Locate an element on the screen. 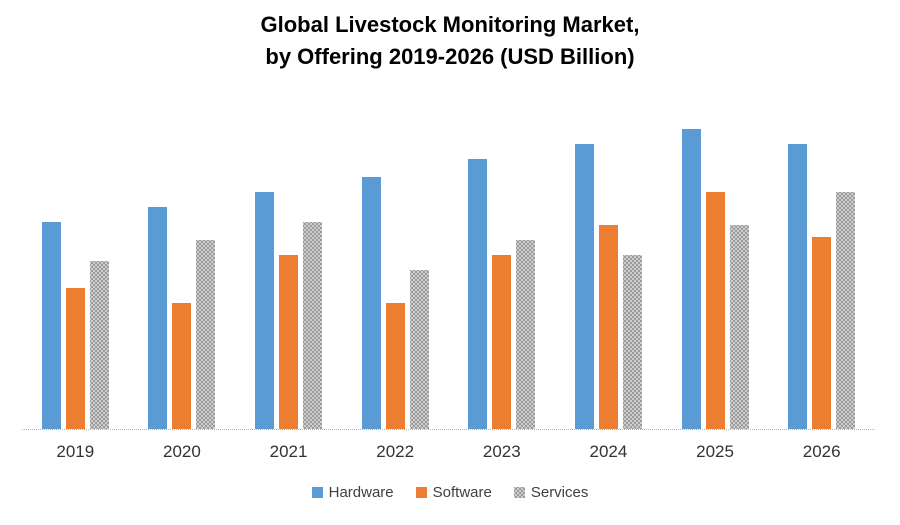 This screenshot has height=525, width=900. bar-hardware-2024 is located at coordinates (584, 286).